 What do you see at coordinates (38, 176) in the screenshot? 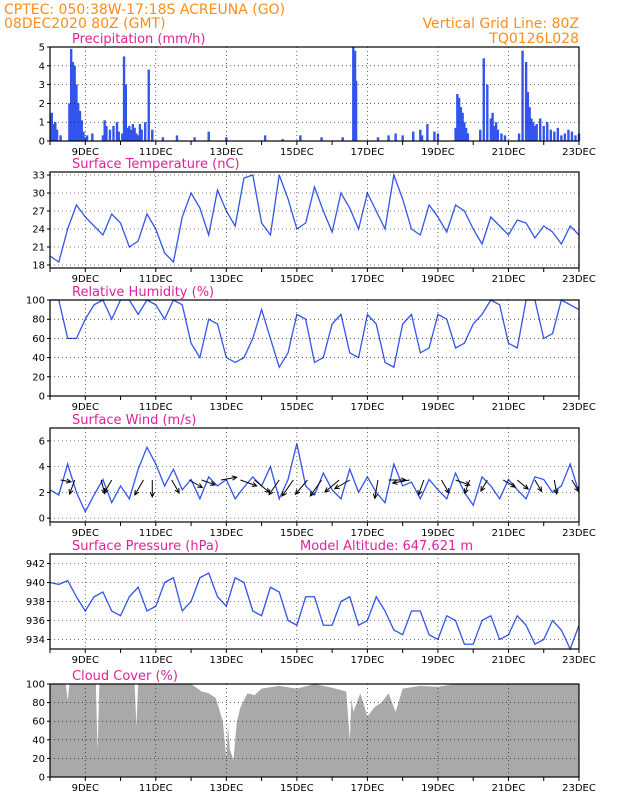
I see `y-tick-label: 33` at bounding box center [38, 176].